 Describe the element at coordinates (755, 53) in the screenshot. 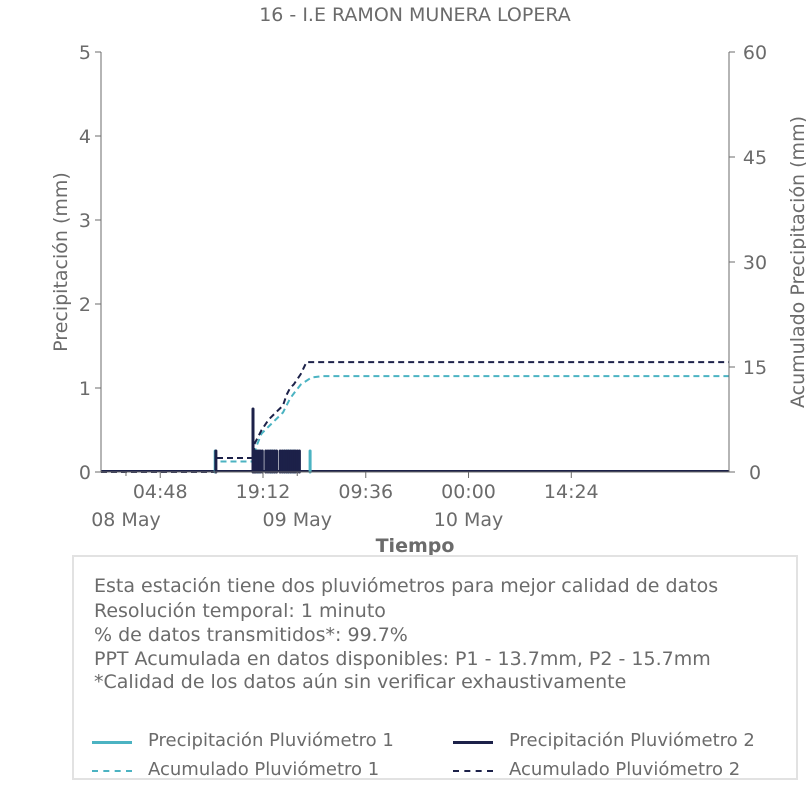

I see `y2-tick-label-4: 60` at that location.